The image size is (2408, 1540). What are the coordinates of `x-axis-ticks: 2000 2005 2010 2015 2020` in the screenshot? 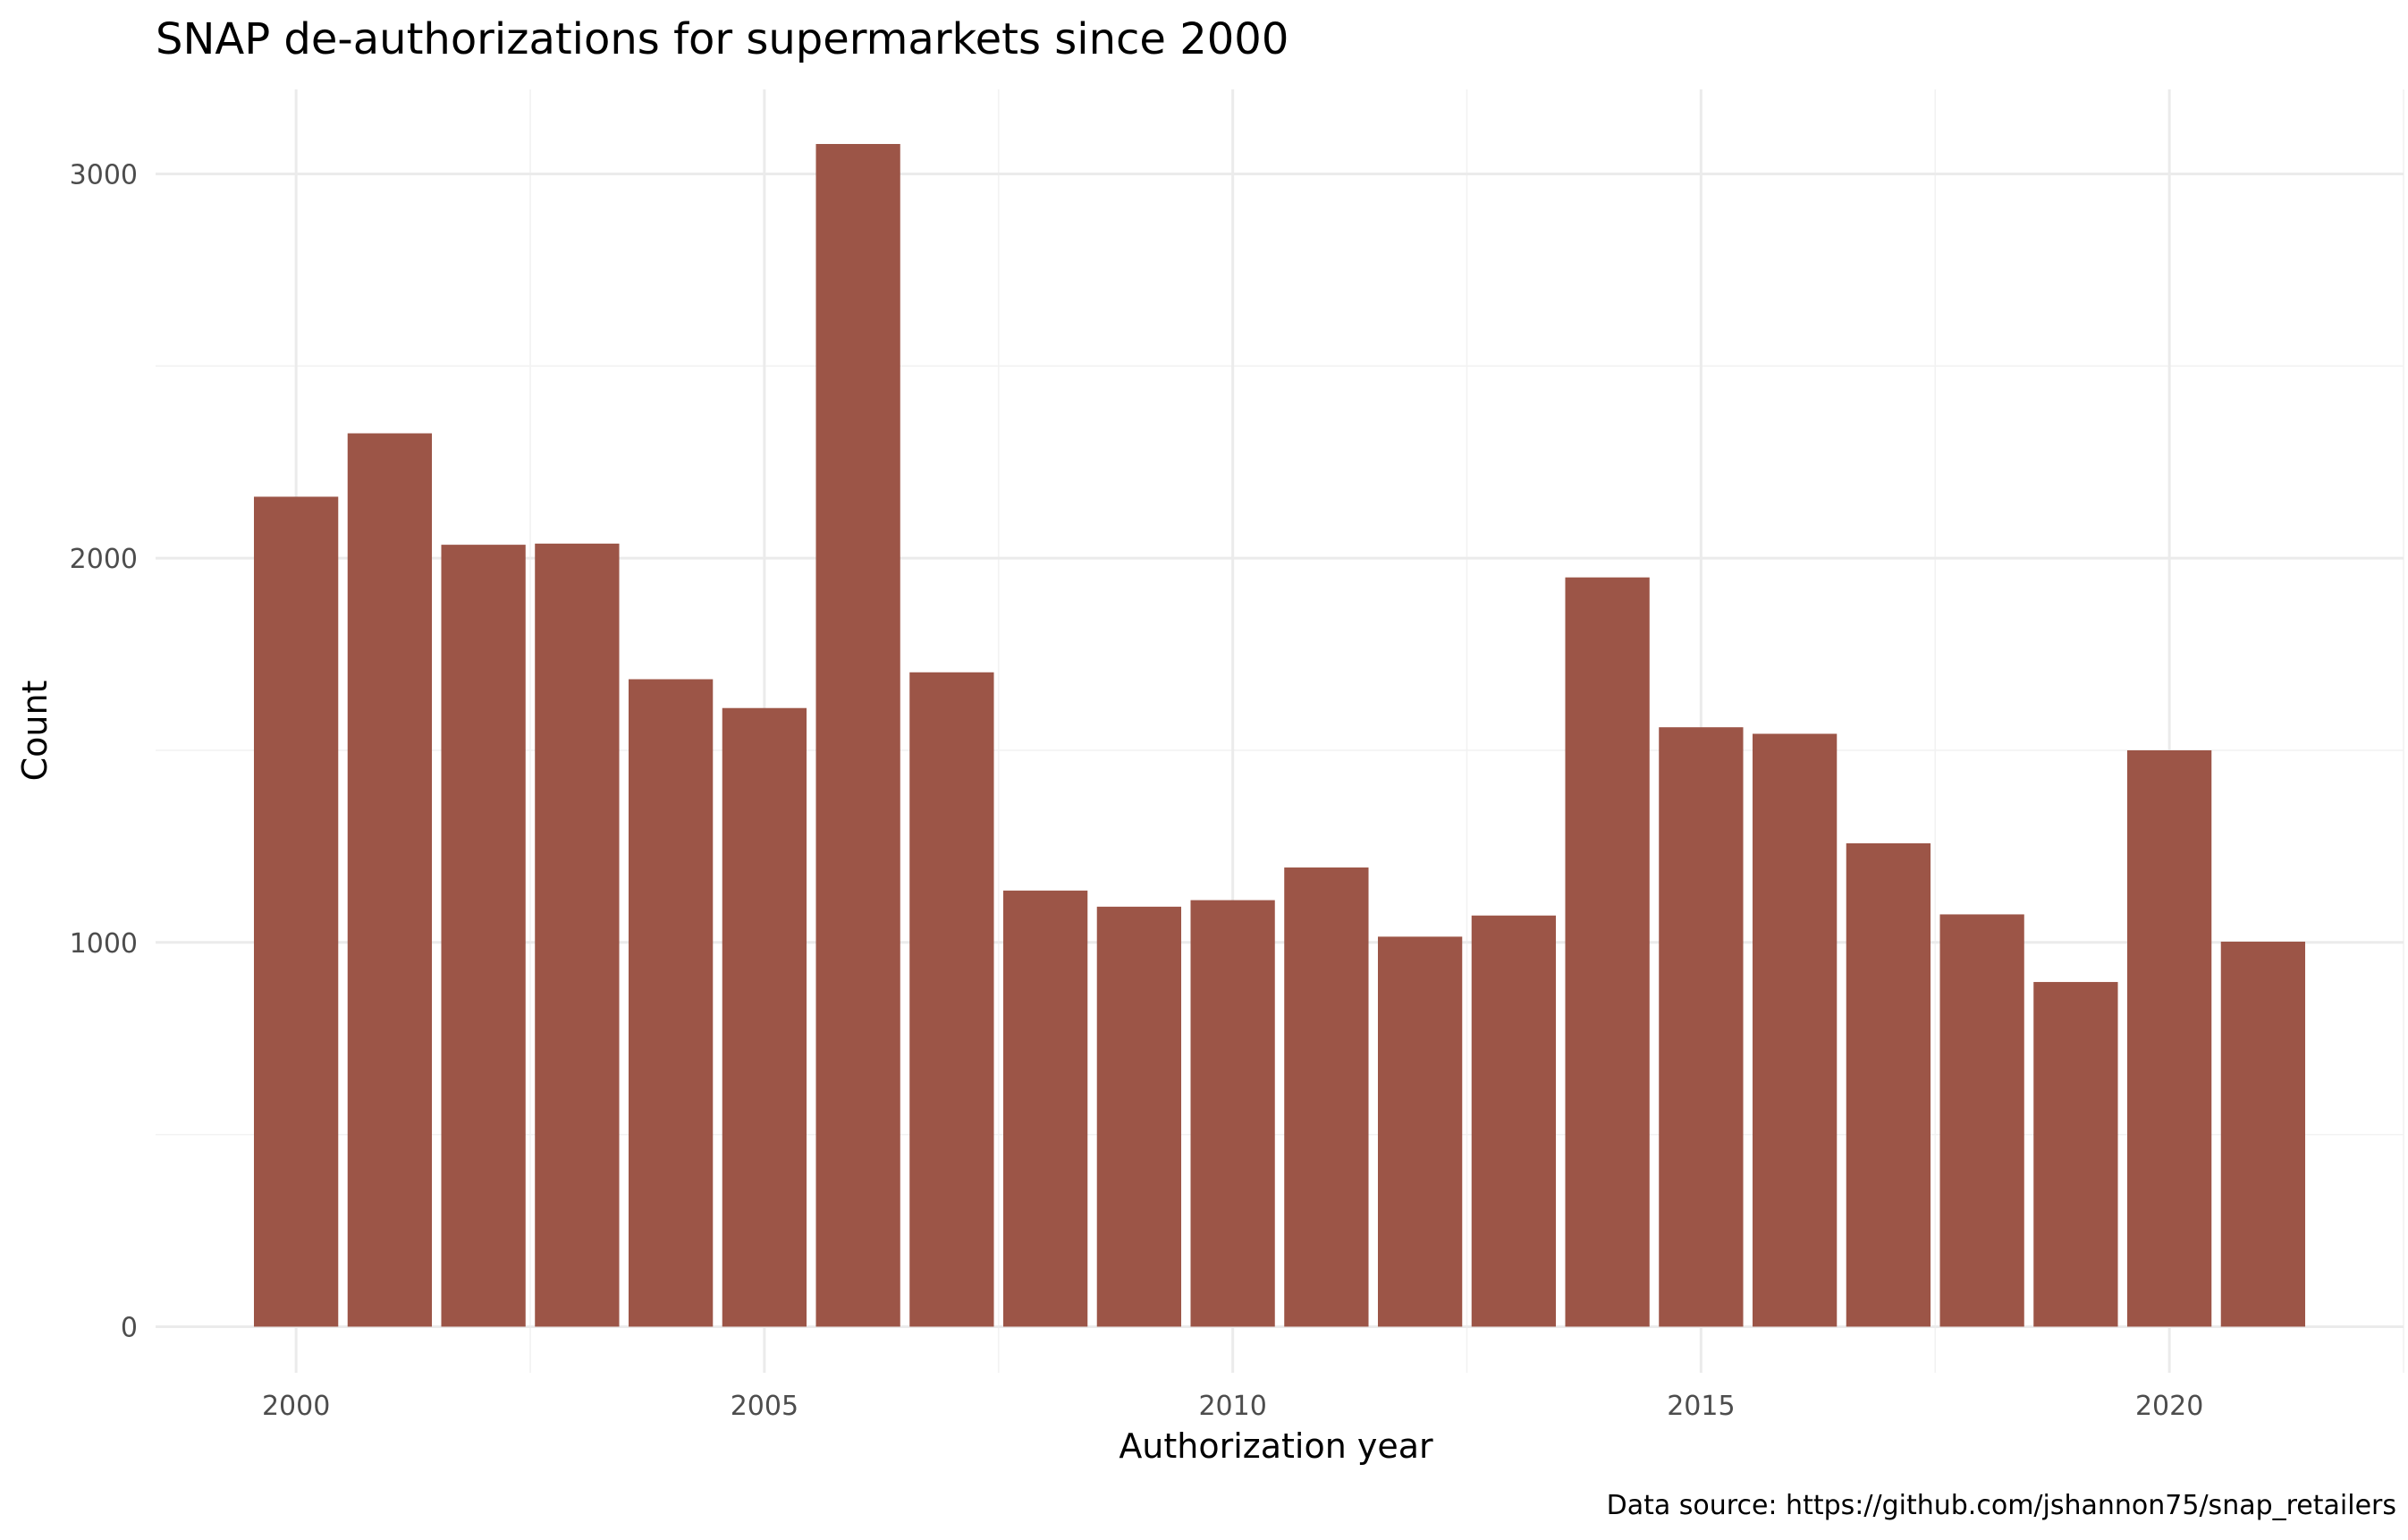 It's located at (1232, 1406).